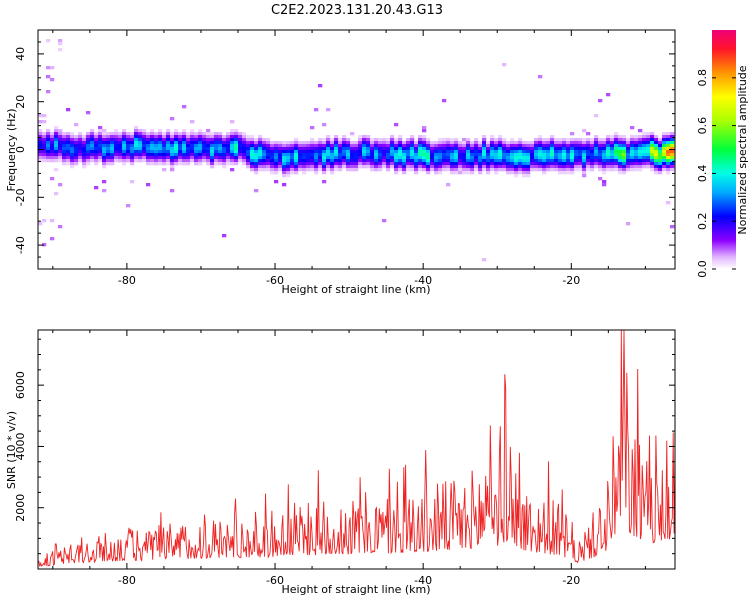  Describe the element at coordinates (571, 580) in the screenshot. I see `x-tick-label: -20` at that location.